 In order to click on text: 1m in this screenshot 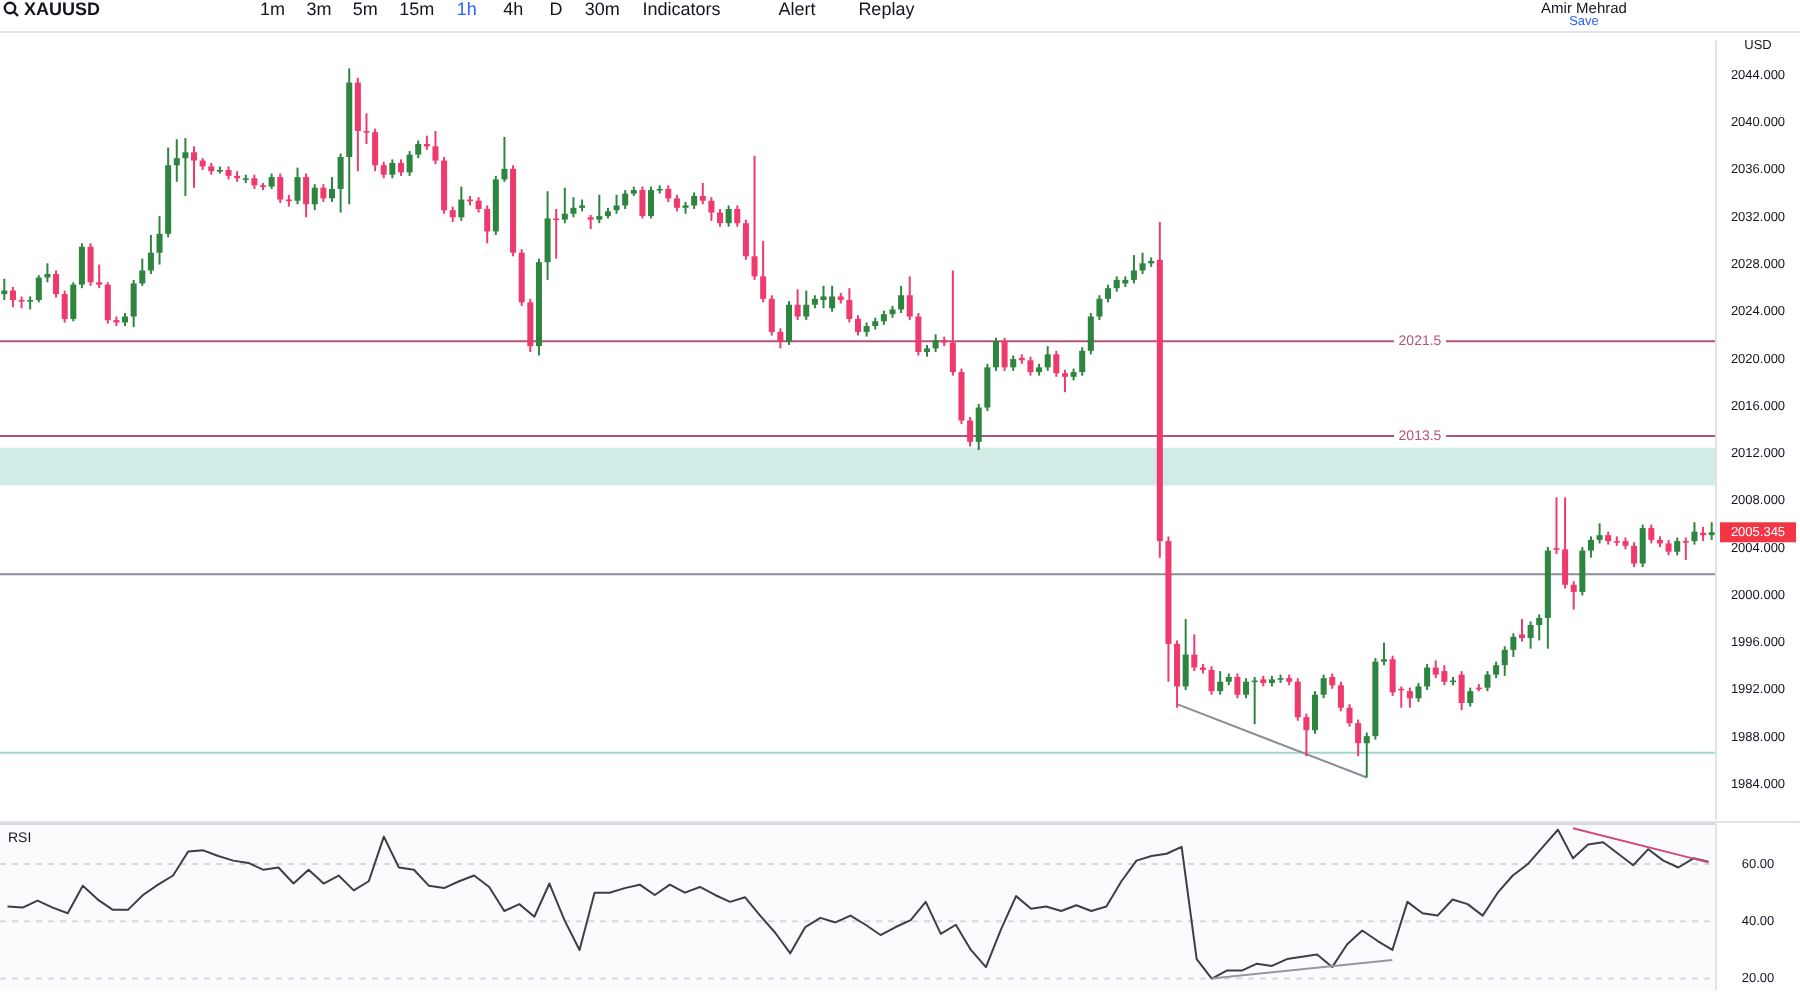, I will do `click(273, 9)`.